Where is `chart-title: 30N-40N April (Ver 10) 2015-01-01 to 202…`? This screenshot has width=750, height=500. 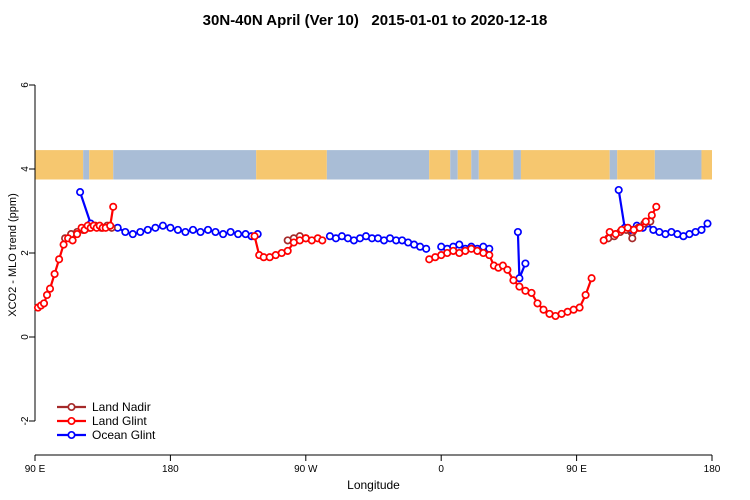 chart-title: 30N-40N April (Ver 10) 2015-01-01 to 202… is located at coordinates (375, 20).